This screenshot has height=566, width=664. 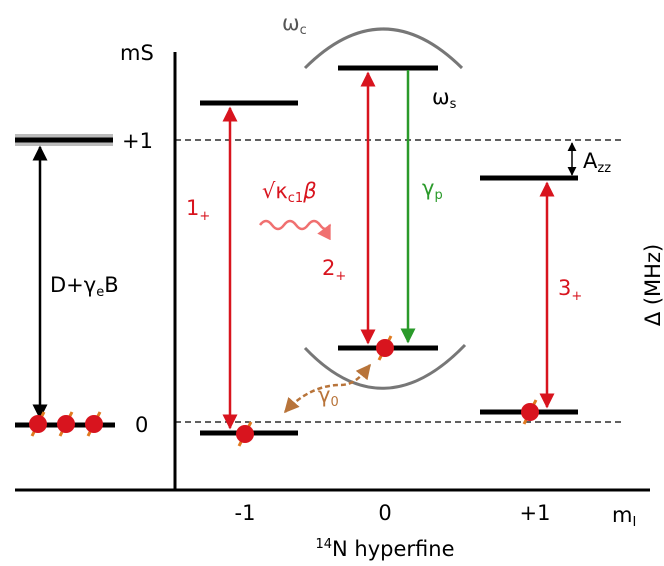 I want to click on mi-tick: -1, so click(x=245, y=513).